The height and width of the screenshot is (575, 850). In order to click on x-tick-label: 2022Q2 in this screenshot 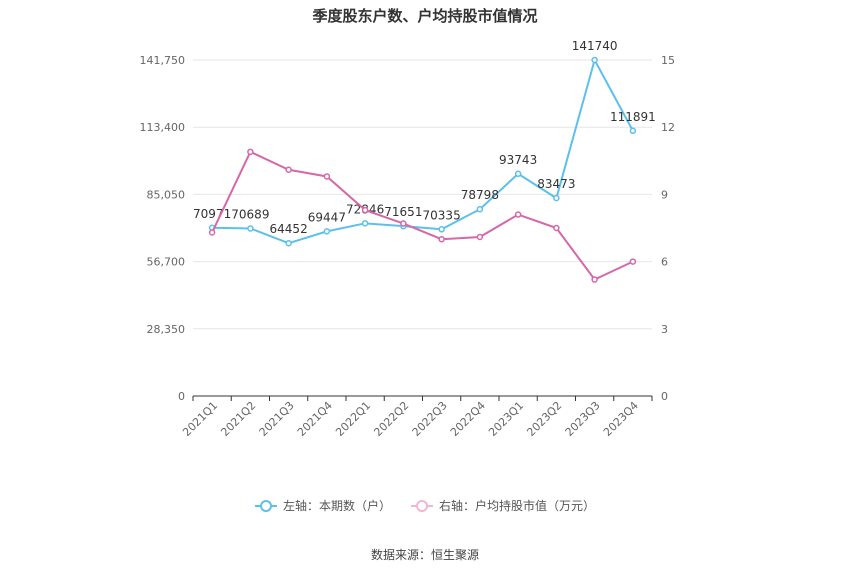, I will do `click(391, 419)`.